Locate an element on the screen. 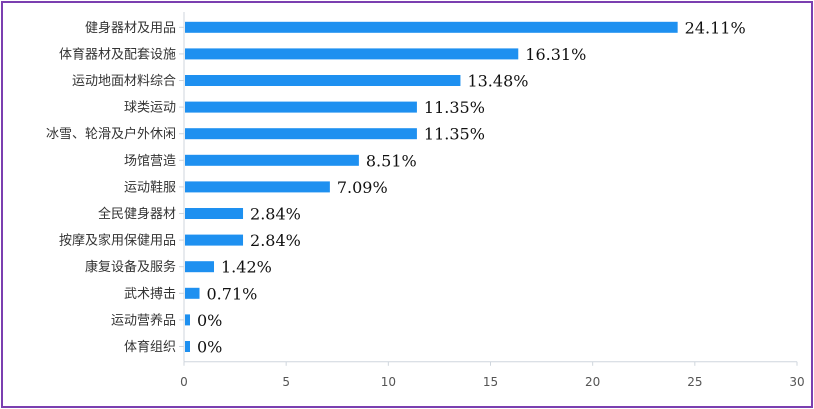 This screenshot has height=409, width=814. category-label: 球类运动 is located at coordinates (150, 108).